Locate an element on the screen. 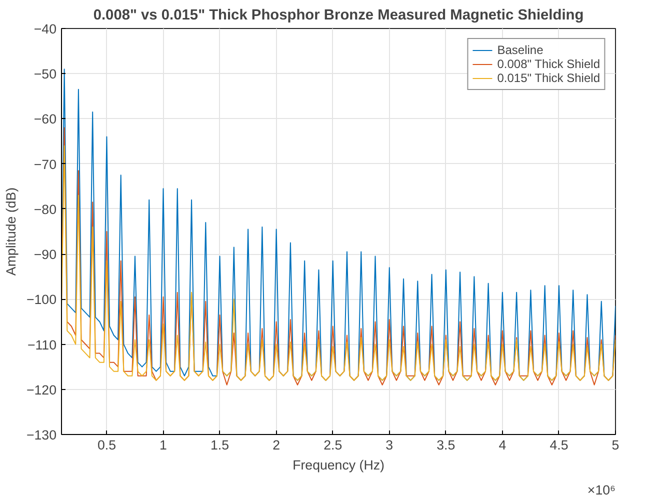 This screenshot has width=670, height=502. x-tick-label: 1 is located at coordinates (163, 445).